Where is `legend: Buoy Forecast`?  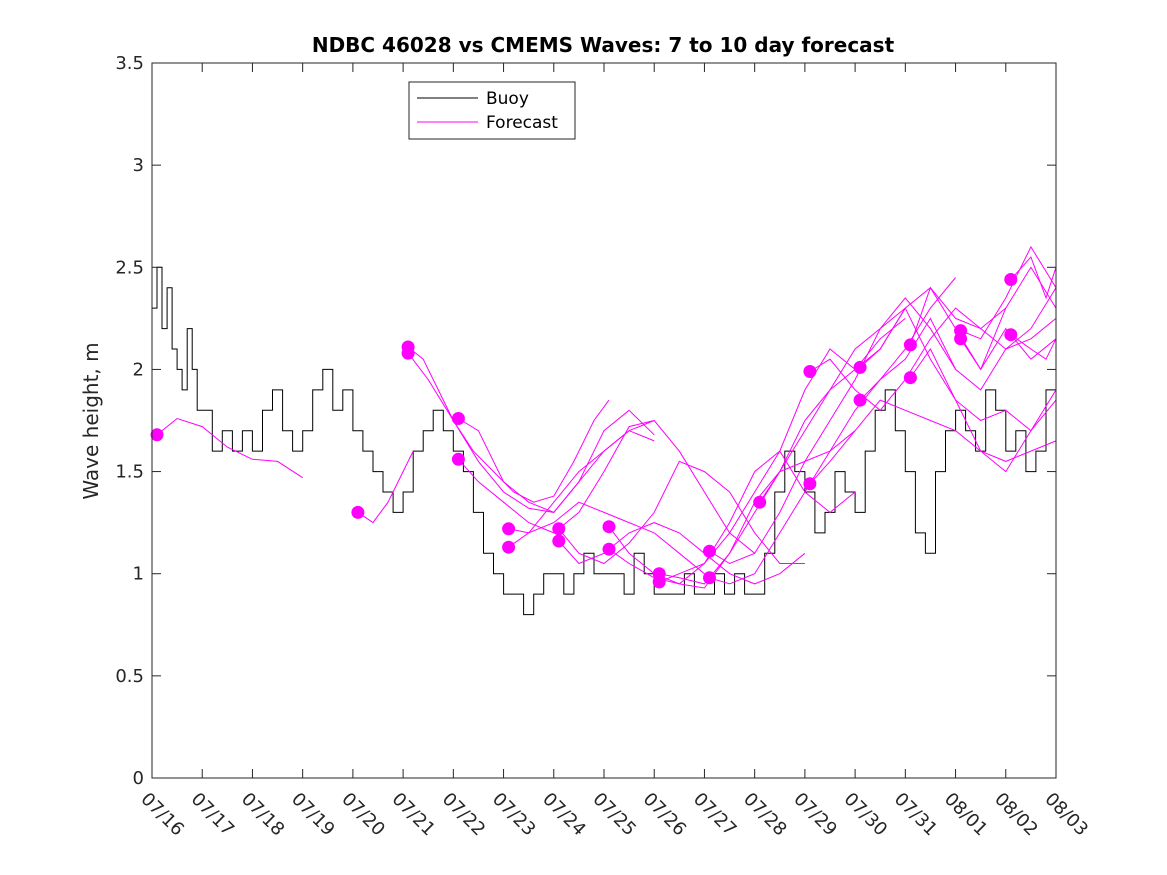 legend: Buoy Forecast is located at coordinates (492, 110).